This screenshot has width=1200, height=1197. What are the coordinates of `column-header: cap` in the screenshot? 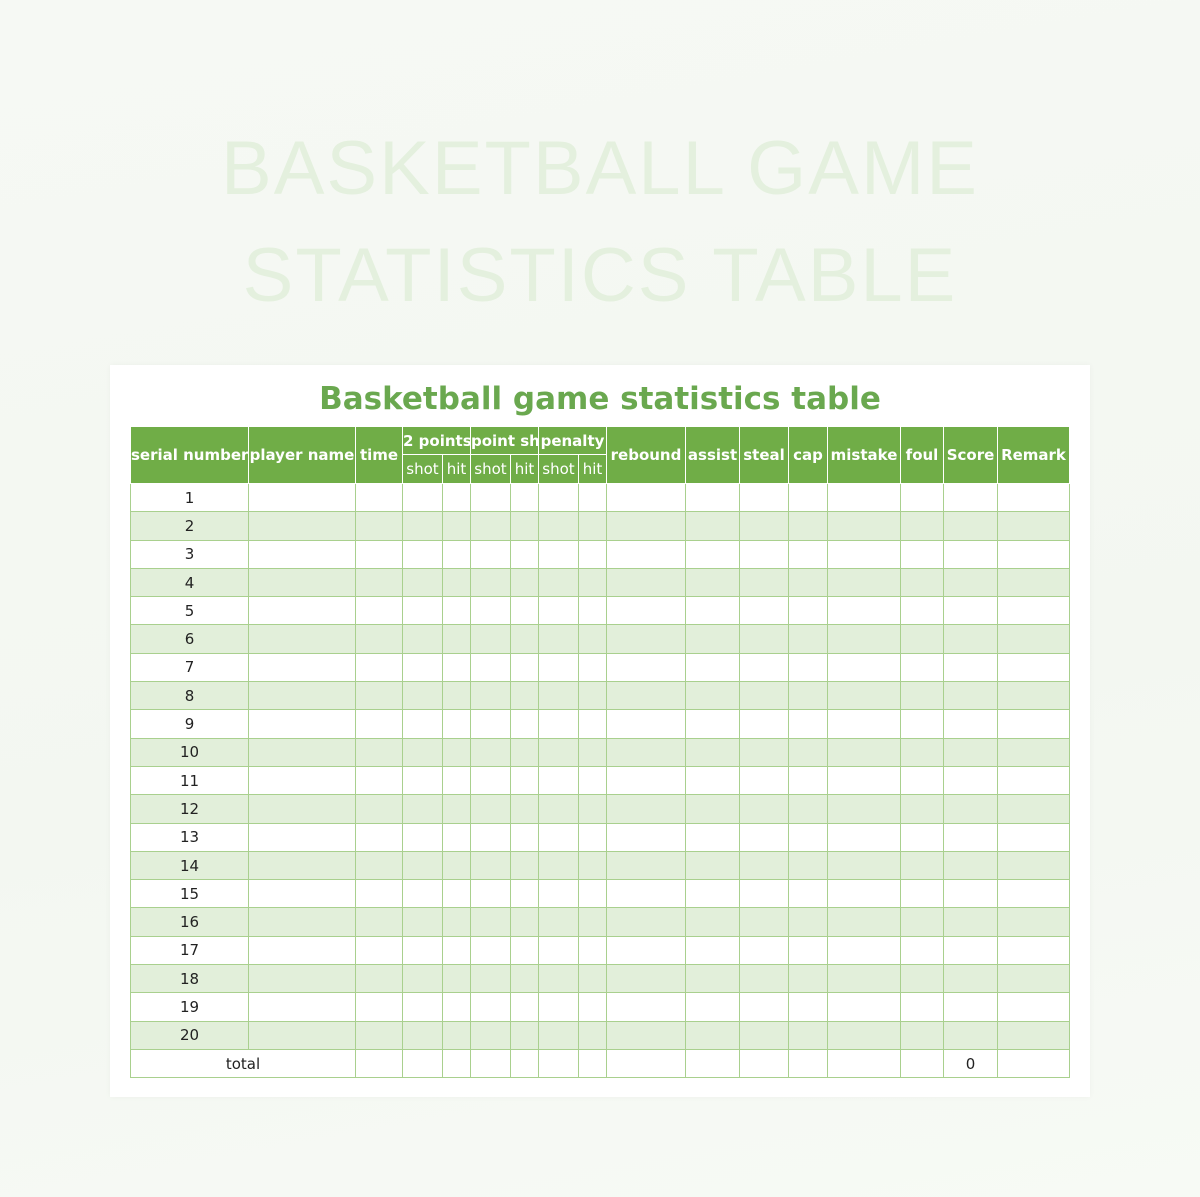 It's located at (808, 455).